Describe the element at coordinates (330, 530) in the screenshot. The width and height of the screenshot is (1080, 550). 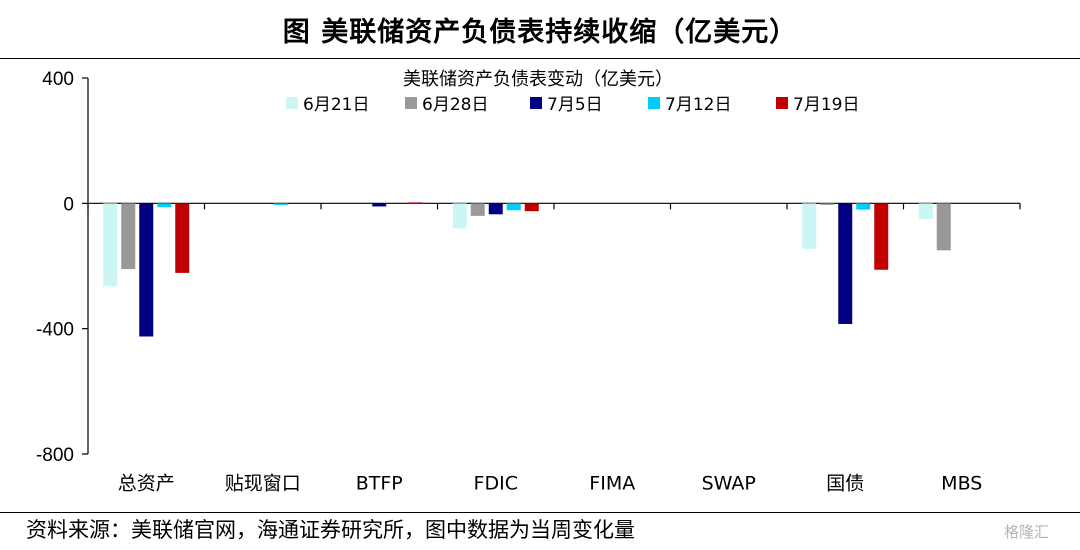
I see `source-note: 资料来源：美联储官网，海通证券研究所，图中数据为当周变化量` at that location.